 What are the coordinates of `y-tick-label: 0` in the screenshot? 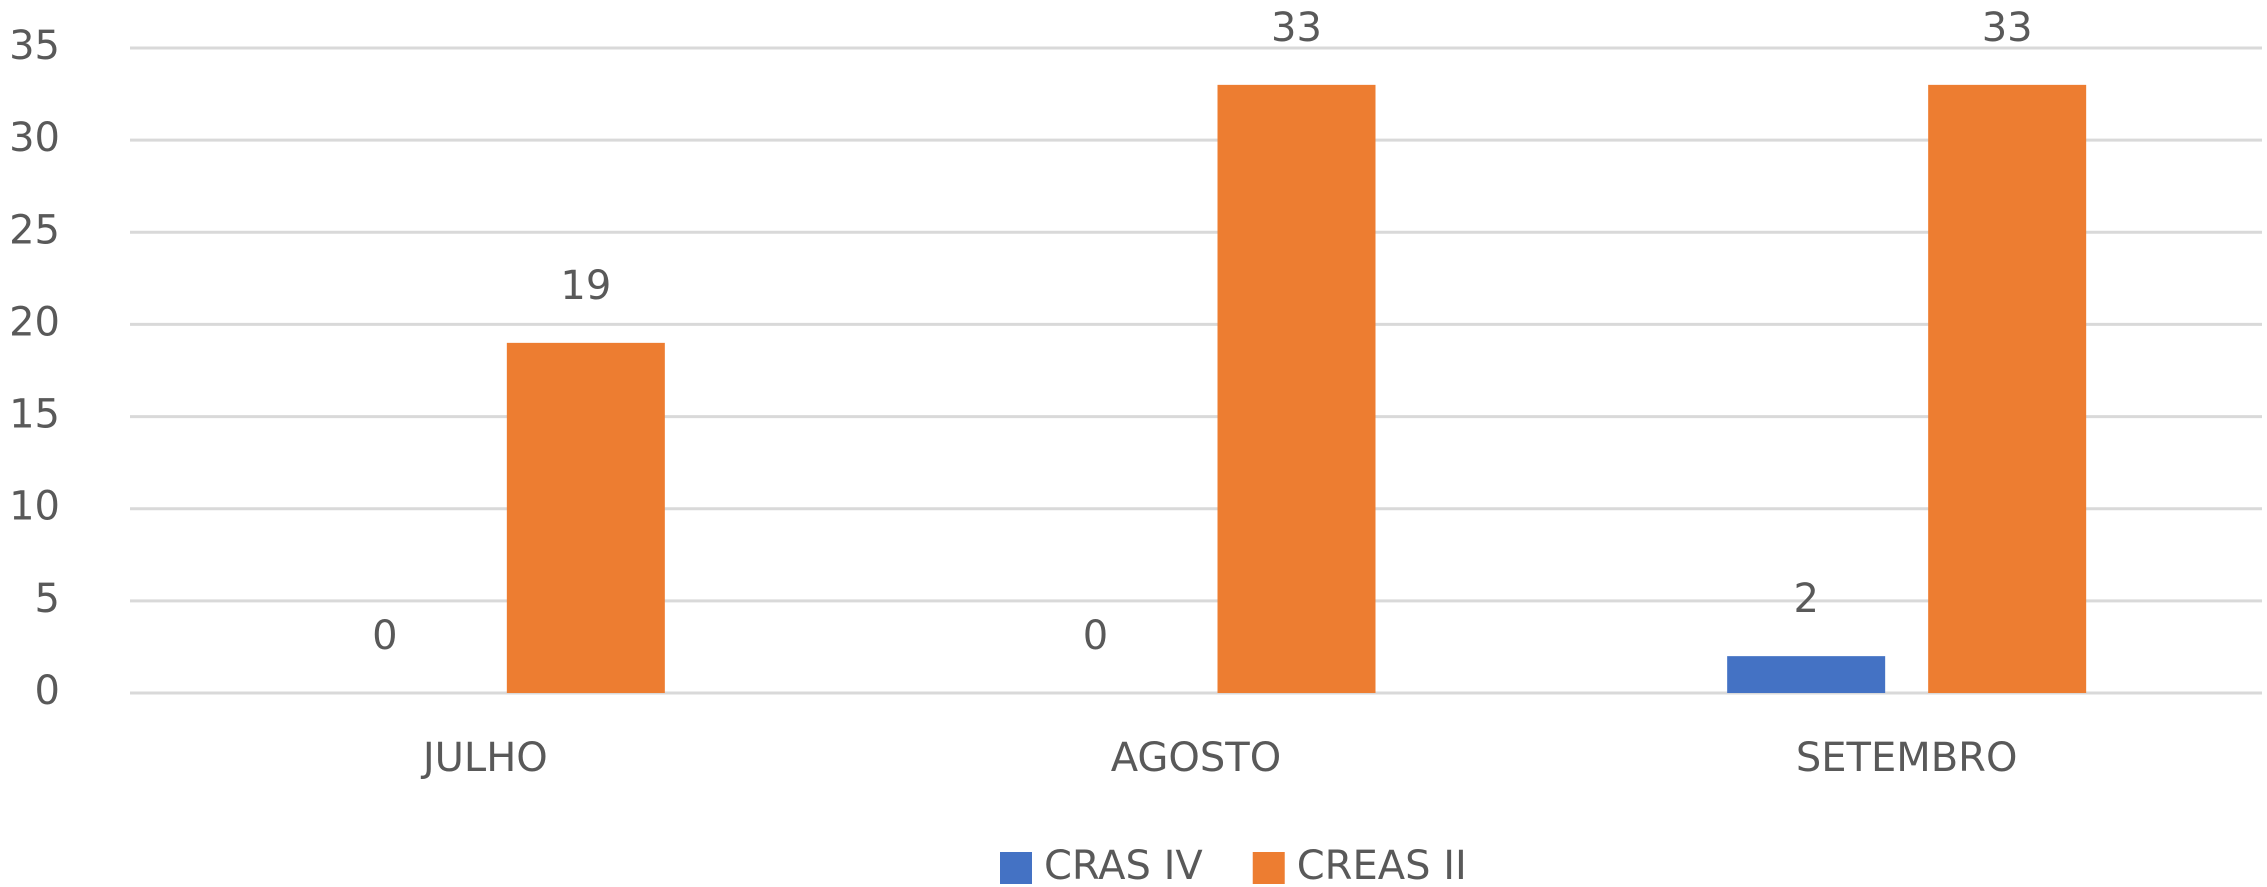 It's located at (47, 691).